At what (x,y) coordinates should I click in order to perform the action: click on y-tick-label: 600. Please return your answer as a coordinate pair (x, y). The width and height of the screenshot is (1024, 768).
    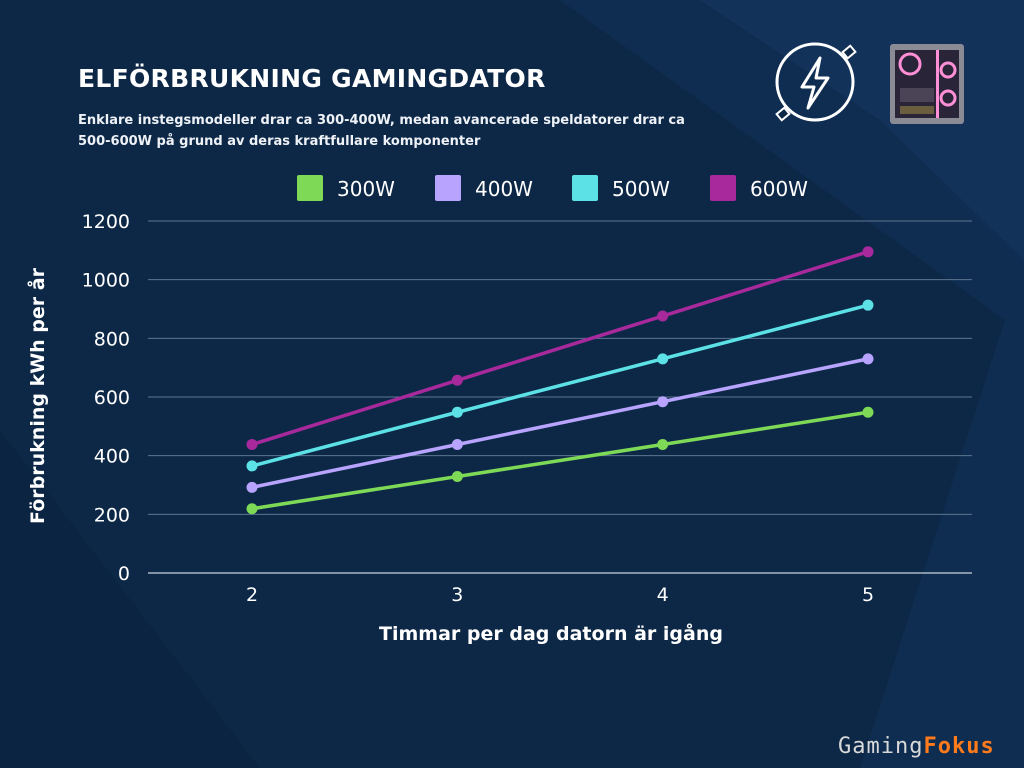
    Looking at the image, I should click on (112, 398).